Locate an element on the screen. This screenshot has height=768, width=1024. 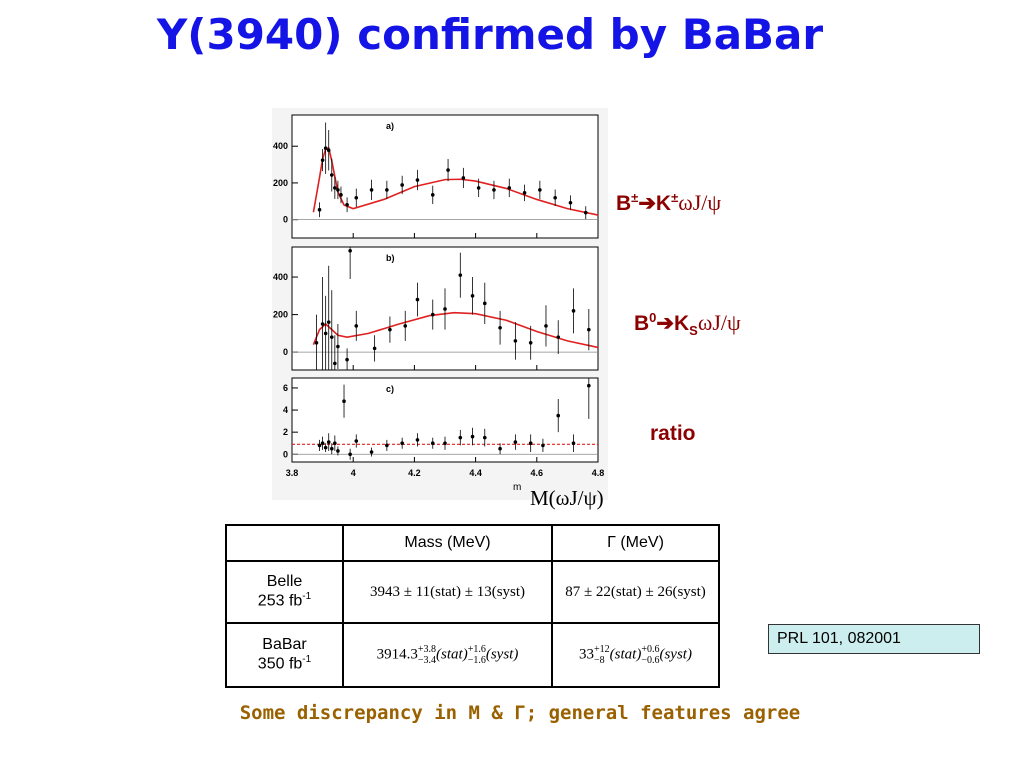
stat-down: −3.4 is located at coordinates (427, 660).